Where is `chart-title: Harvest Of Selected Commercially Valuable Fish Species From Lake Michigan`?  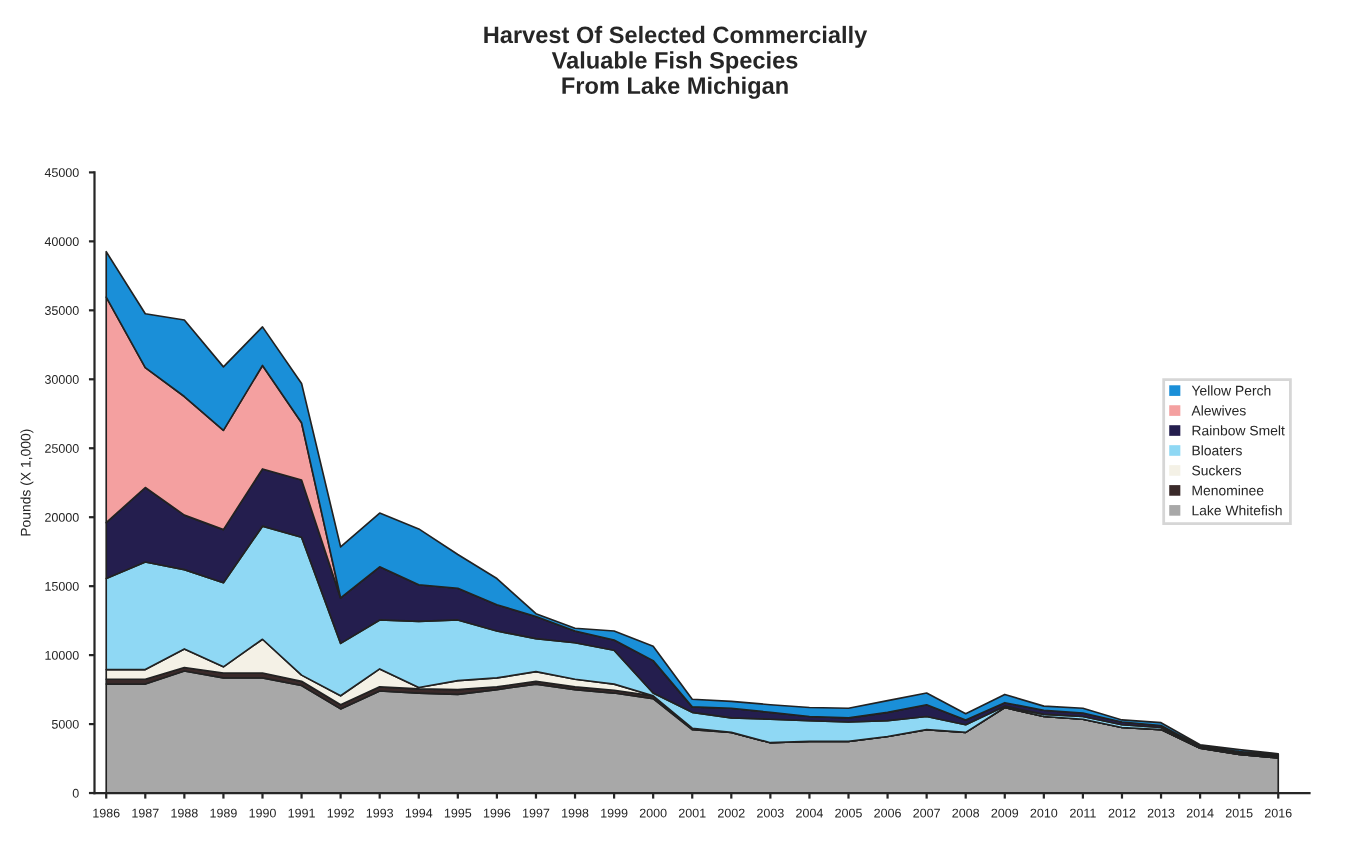
chart-title: Harvest Of Selected Commercially Valuable Fish Species From Lake Michigan is located at coordinates (676, 62).